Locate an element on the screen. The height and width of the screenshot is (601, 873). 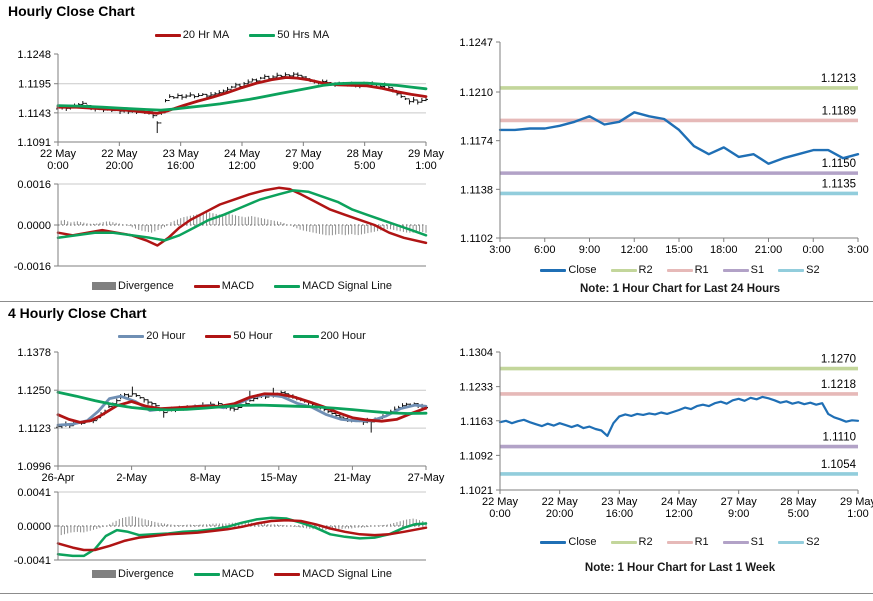
svg-text: 1.1174 is located at coordinates (476, 142).